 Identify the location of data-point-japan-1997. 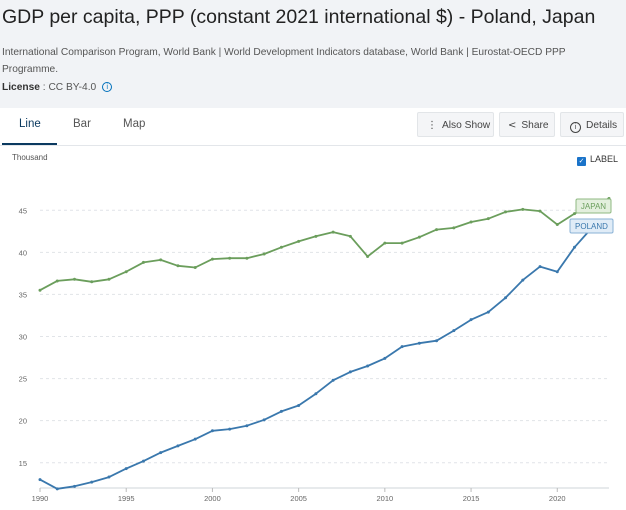
(161, 260).